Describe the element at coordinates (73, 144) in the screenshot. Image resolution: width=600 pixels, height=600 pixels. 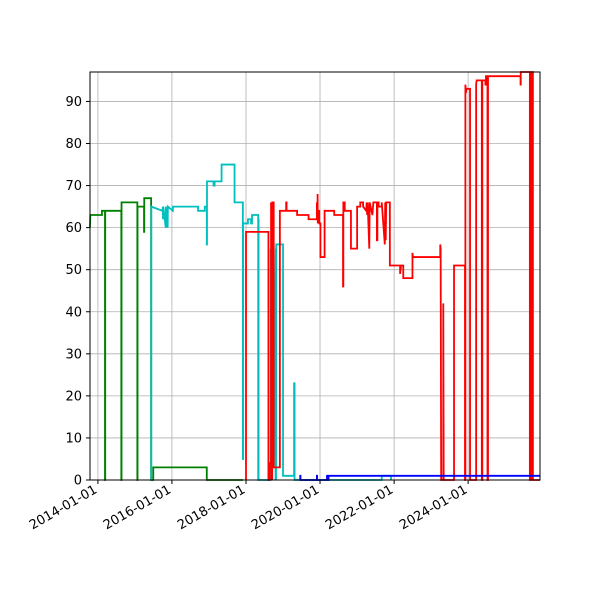
I see `y-tick-label: 80` at that location.